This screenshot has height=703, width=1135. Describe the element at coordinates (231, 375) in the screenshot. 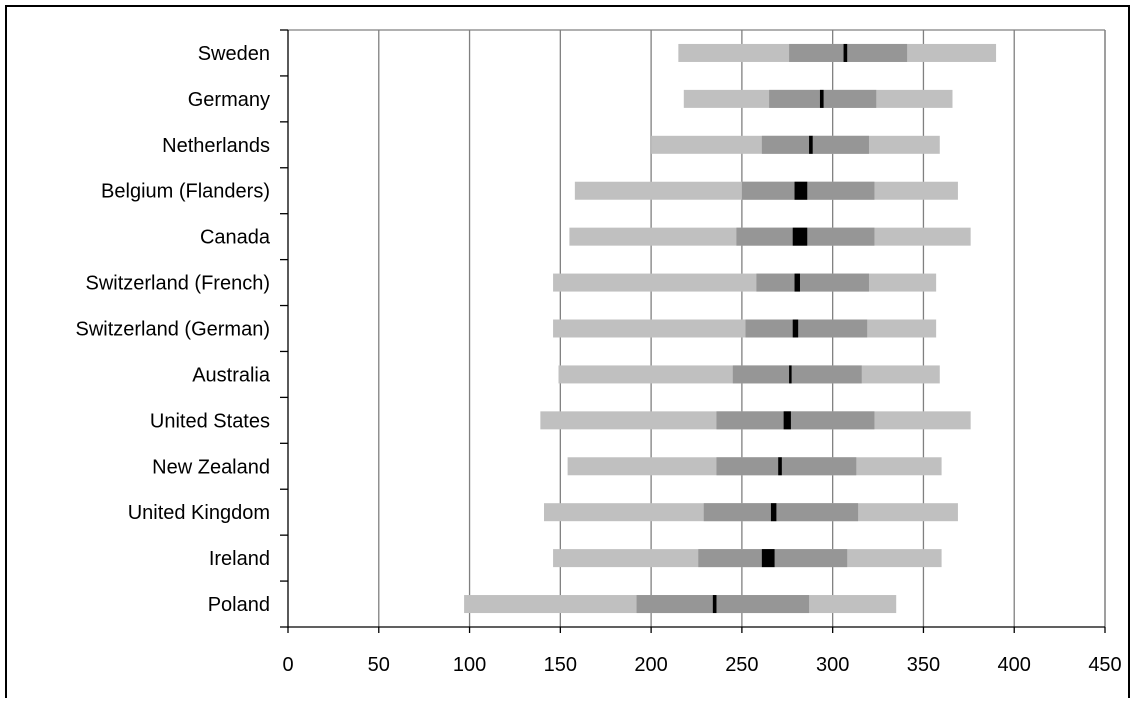

I see `y-label-7: Australia` at that location.